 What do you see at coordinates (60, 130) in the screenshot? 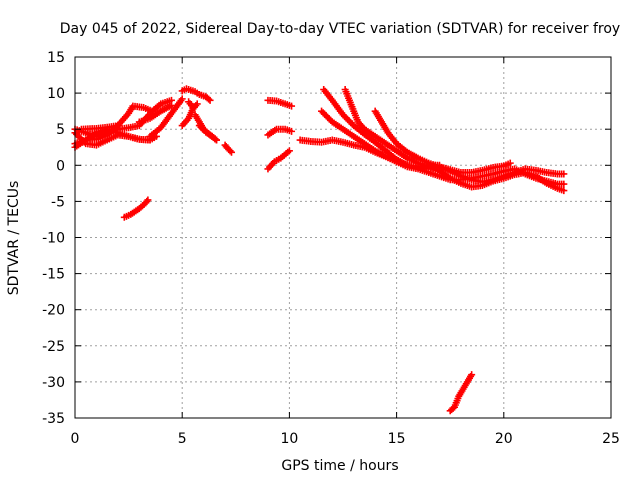
I see `y-tick-label: 5` at bounding box center [60, 130].